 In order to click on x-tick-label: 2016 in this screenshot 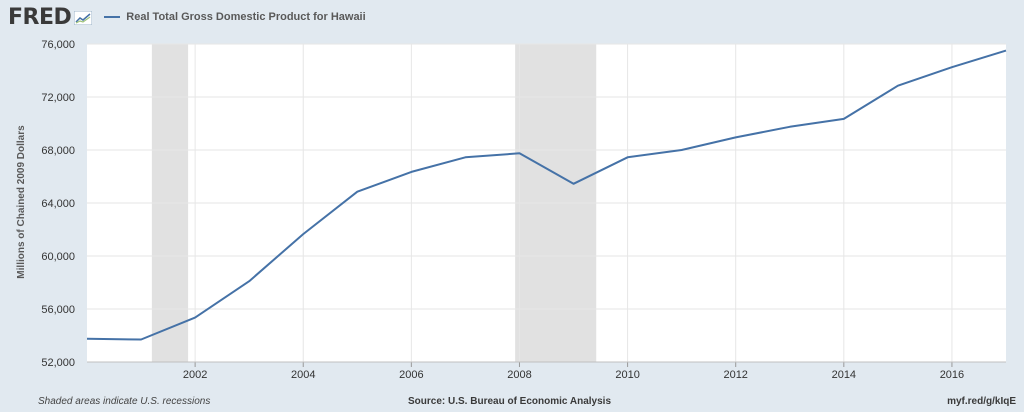, I will do `click(952, 375)`.